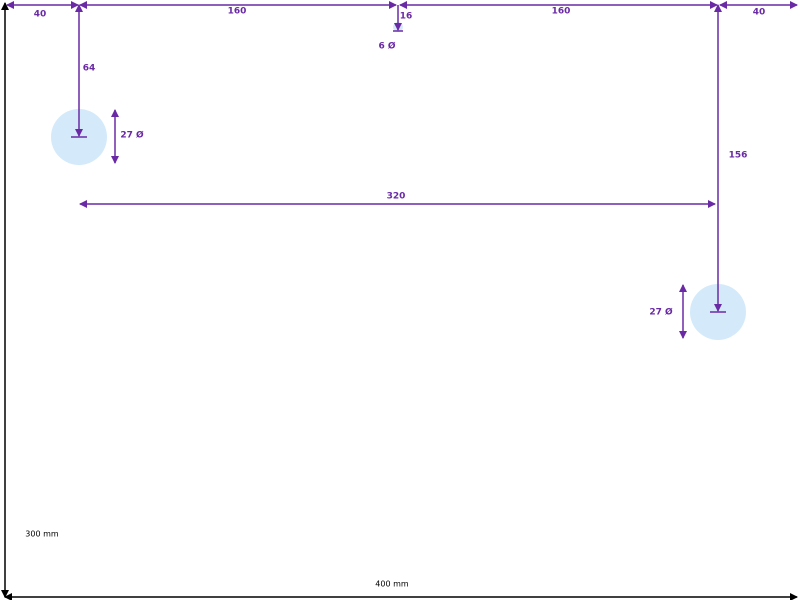  Describe the element at coordinates (386, 46) in the screenshot. I see `dim-label: 6 Ø` at that location.